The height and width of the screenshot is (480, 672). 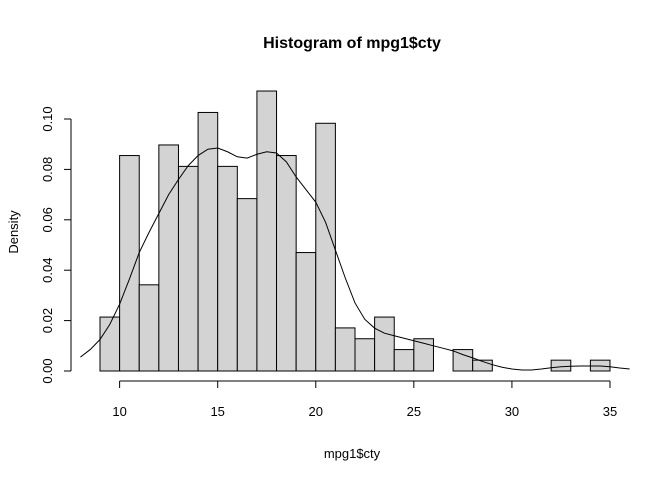 What do you see at coordinates (47, 370) in the screenshot?
I see `y-tick-label-0: 0.00` at bounding box center [47, 370].